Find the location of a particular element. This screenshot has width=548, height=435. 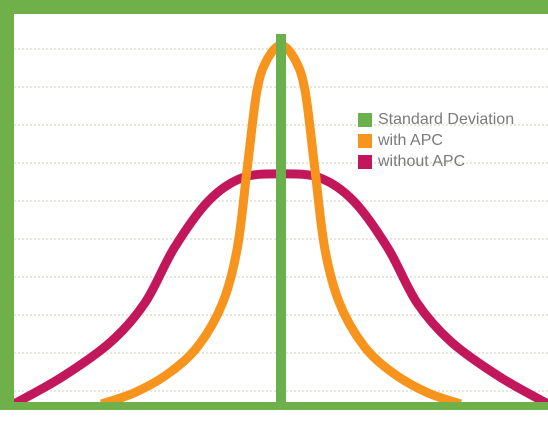

chart-frame-bottom is located at coordinates (274, 406).